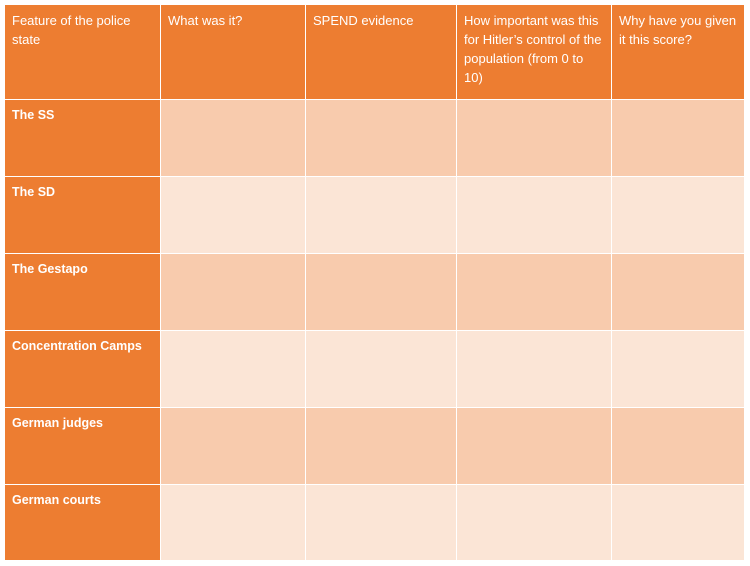 This screenshot has height=566, width=750. Describe the element at coordinates (82, 369) in the screenshot. I see `row-header: Concentration Camps` at that location.